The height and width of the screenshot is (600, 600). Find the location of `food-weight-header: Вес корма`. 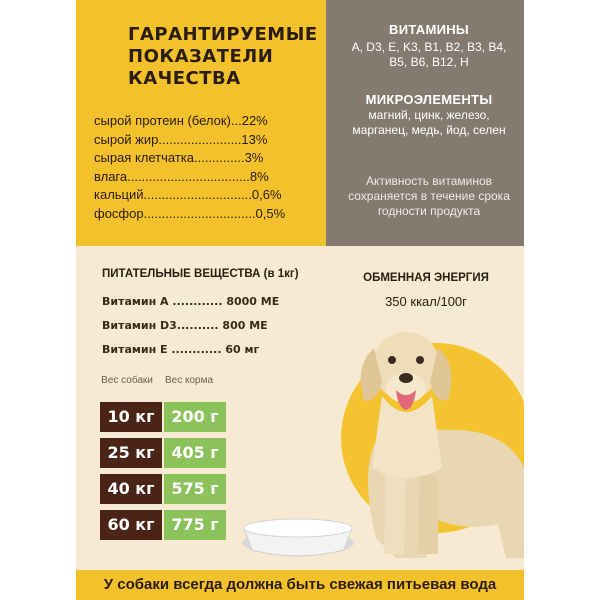

food-weight-header: Вес корма is located at coordinates (189, 380).